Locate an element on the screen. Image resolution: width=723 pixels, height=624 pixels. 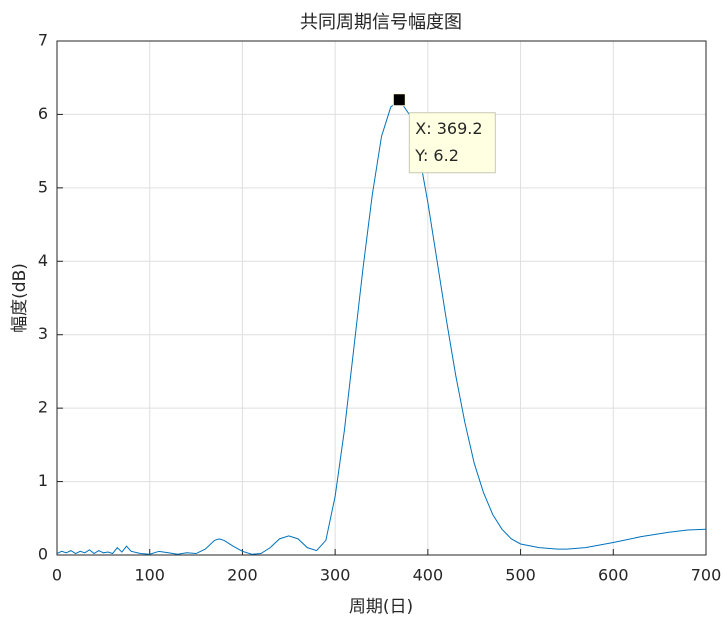
y-tick-label: 4 is located at coordinates (43, 260).